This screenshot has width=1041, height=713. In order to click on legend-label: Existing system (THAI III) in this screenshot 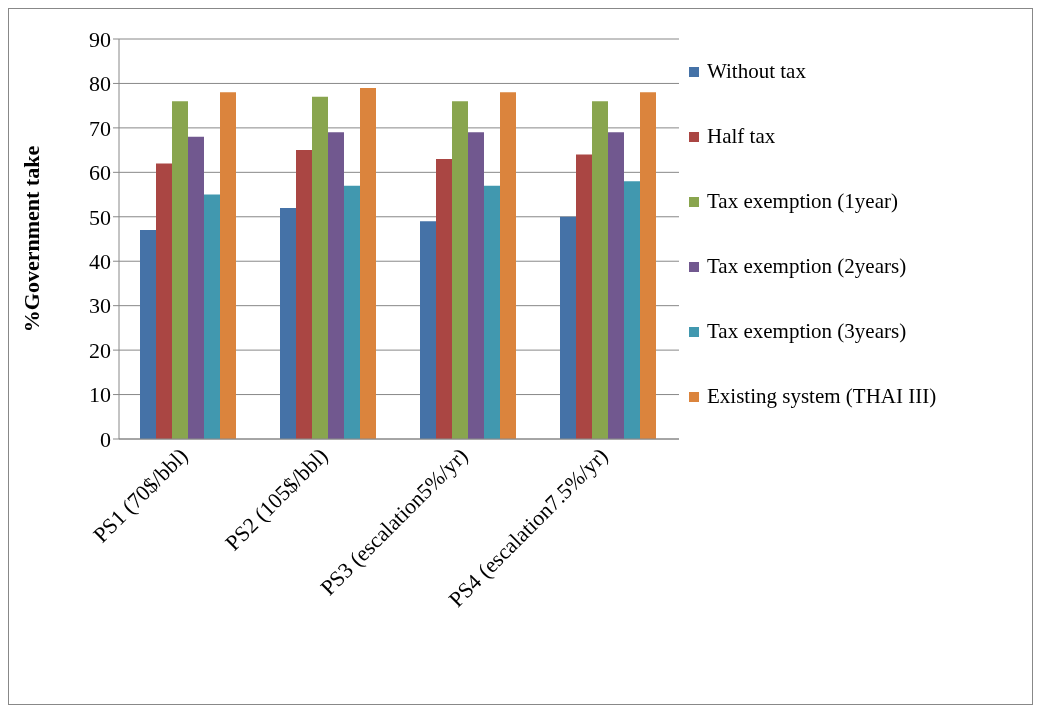, I will do `click(822, 396)`.